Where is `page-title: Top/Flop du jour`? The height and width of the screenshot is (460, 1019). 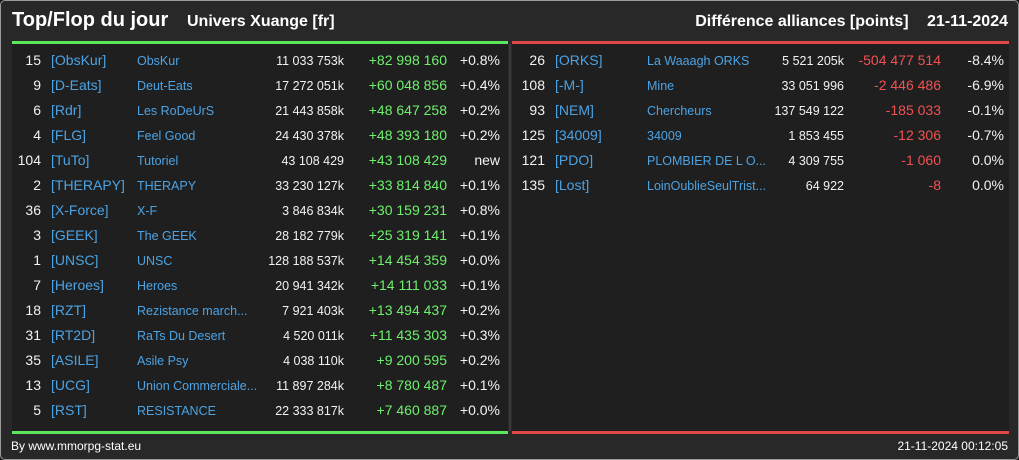 page-title: Top/Flop du jour is located at coordinates (90, 20).